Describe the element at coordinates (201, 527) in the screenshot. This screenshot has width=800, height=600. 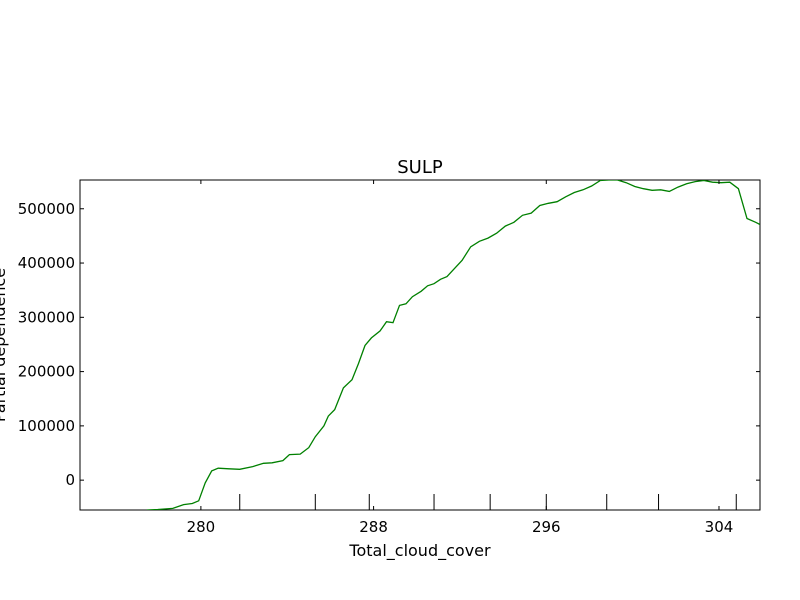
I see `x-tick-label: 280` at that location.